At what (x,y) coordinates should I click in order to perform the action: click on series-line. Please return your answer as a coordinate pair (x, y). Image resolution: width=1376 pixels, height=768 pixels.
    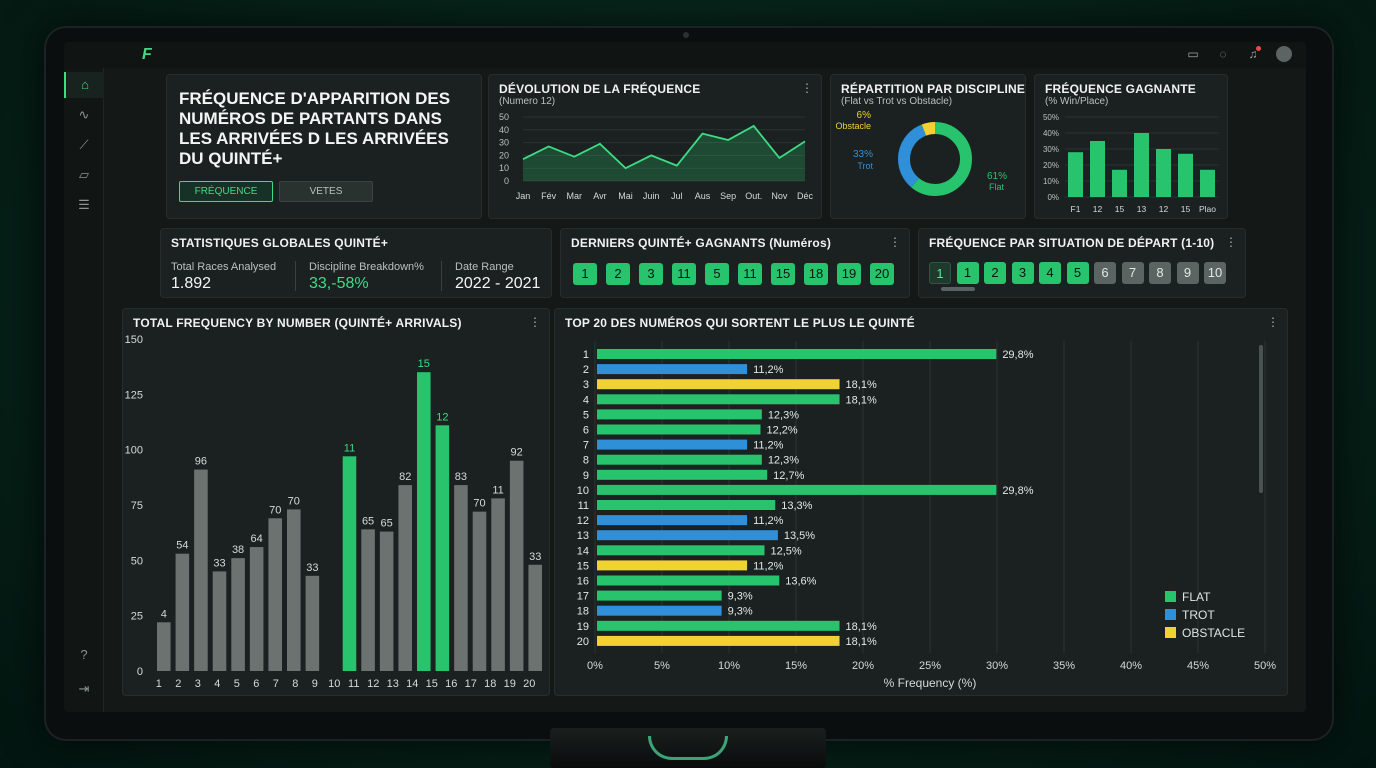
    Looking at the image, I should click on (664, 147).